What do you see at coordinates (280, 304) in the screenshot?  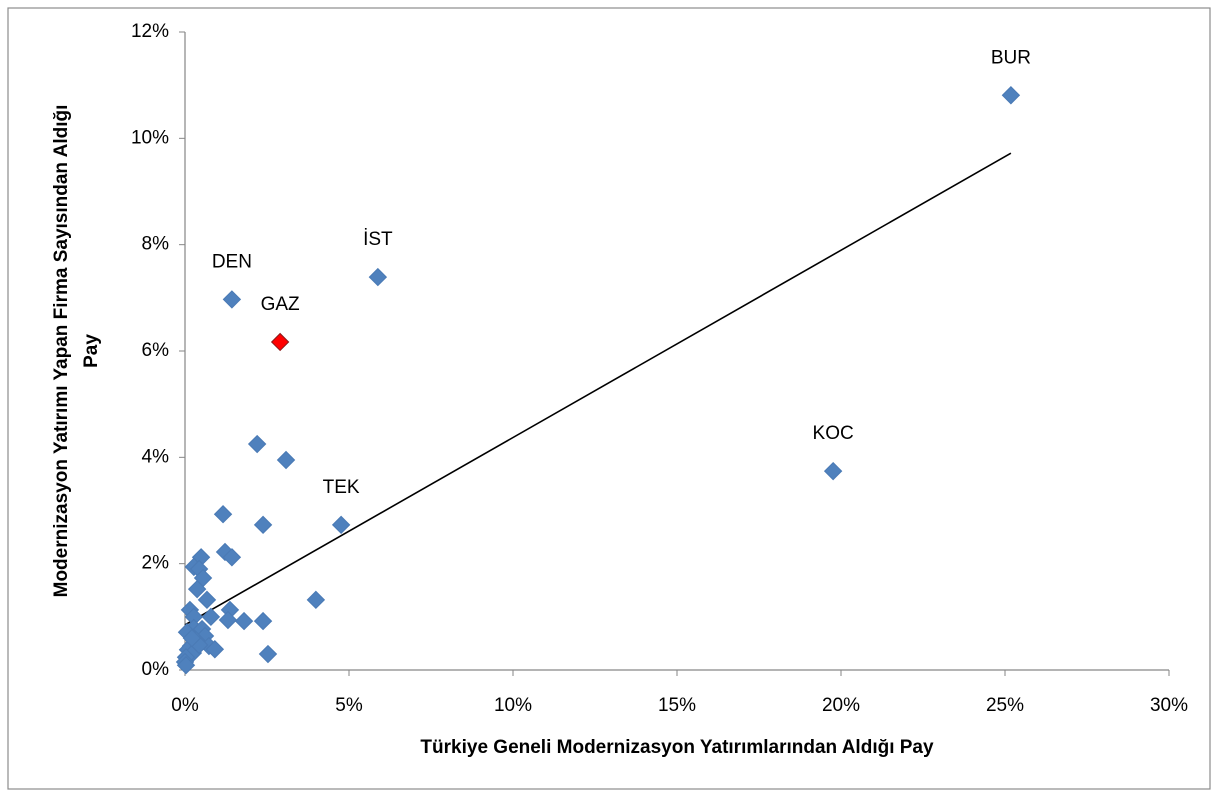 I see `point-label: GAZ` at bounding box center [280, 304].